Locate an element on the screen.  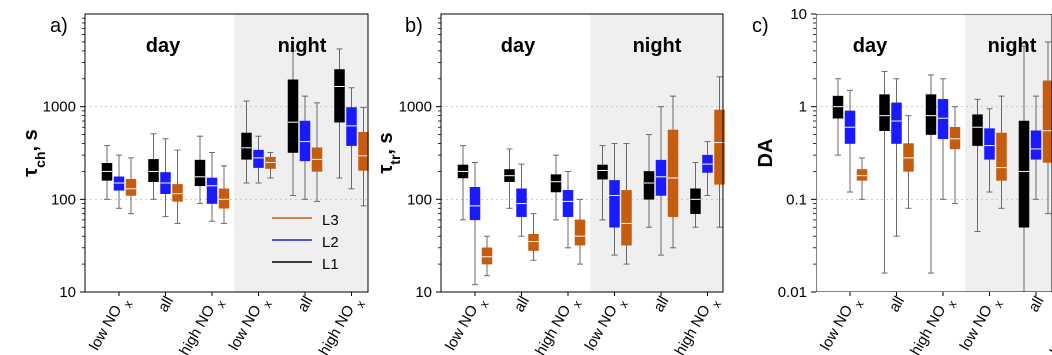
y-axis-label-sub: tr is located at coordinates (395, 159).